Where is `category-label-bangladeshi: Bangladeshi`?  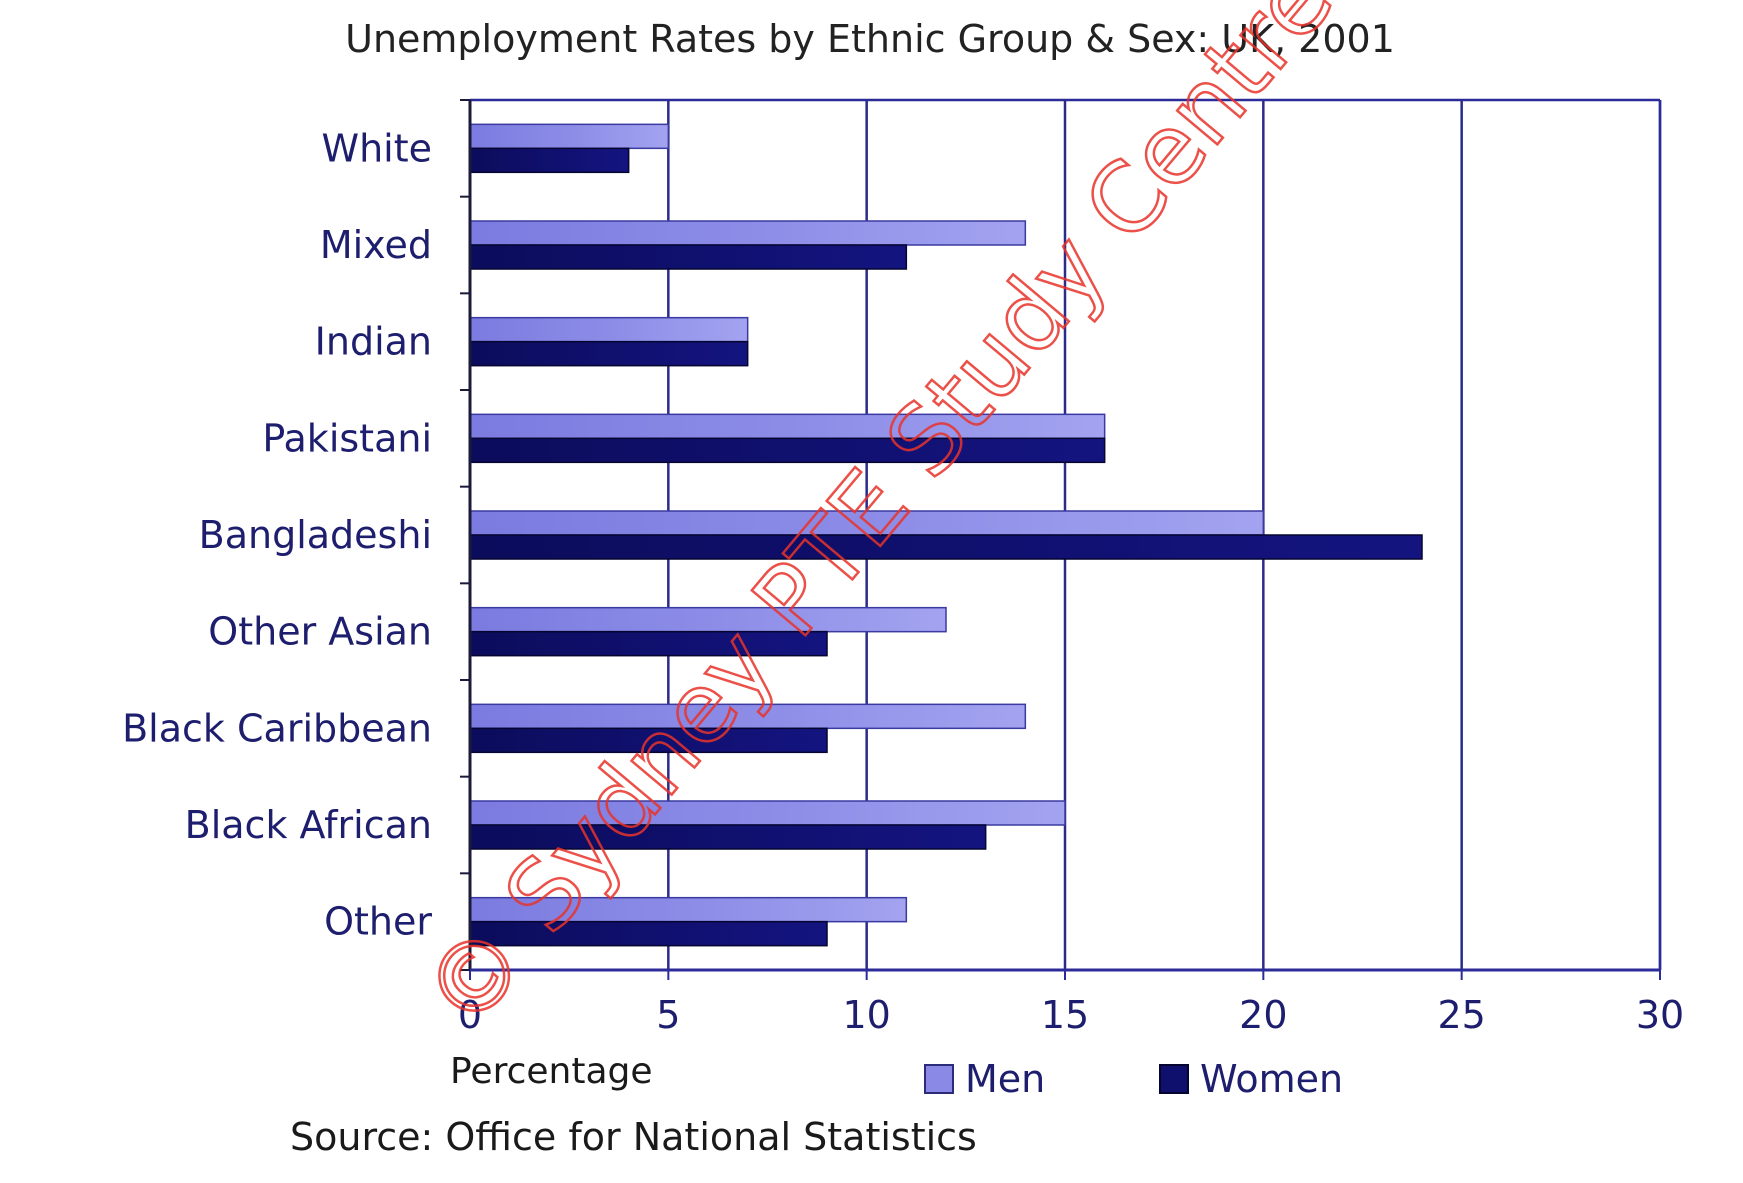
category-label-bangladeshi: Bangladeshi is located at coordinates (315, 535).